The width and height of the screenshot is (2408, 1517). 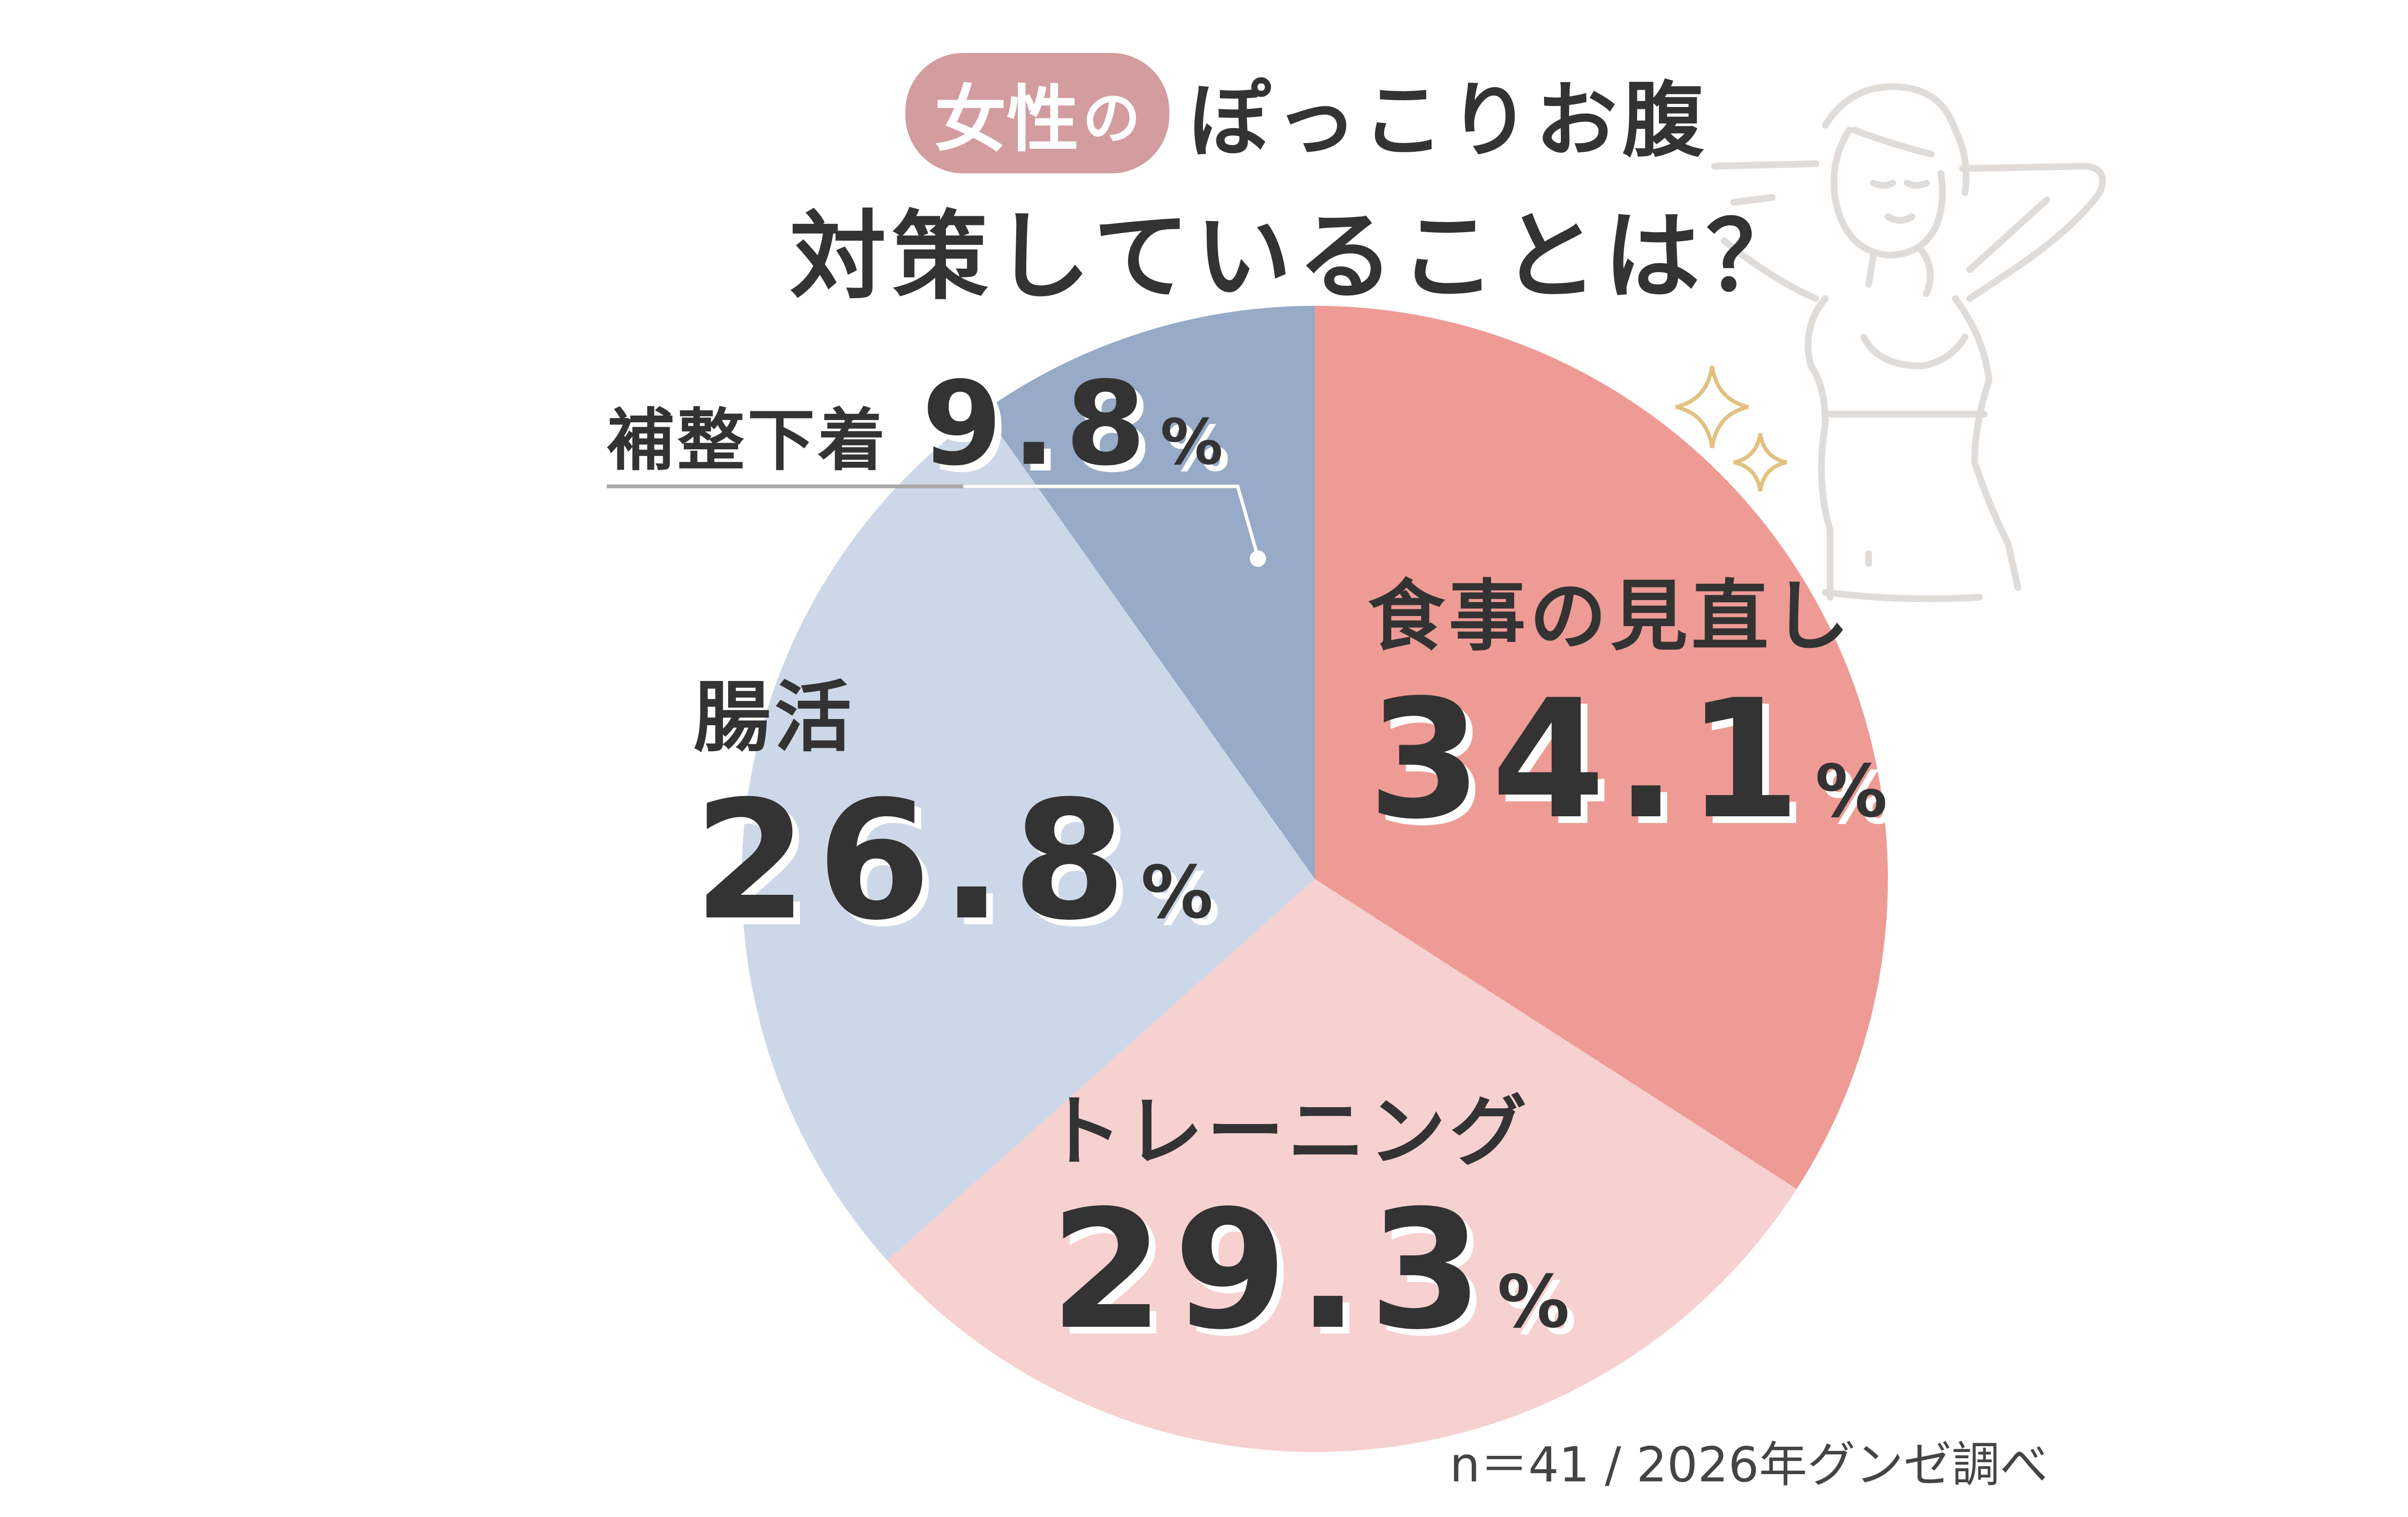 What do you see at coordinates (748, 441) in the screenshot?
I see `label-hosei-name: 補整下着` at bounding box center [748, 441].